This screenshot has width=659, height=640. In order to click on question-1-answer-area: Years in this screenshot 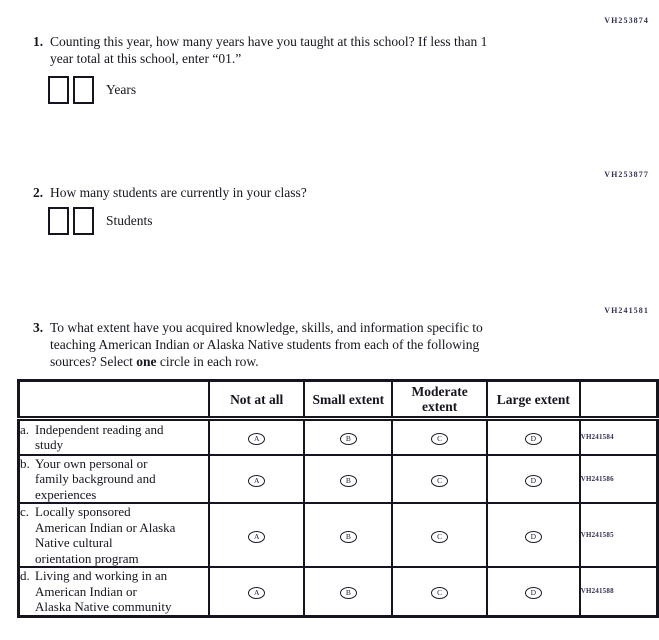, I will do `click(92, 90)`.